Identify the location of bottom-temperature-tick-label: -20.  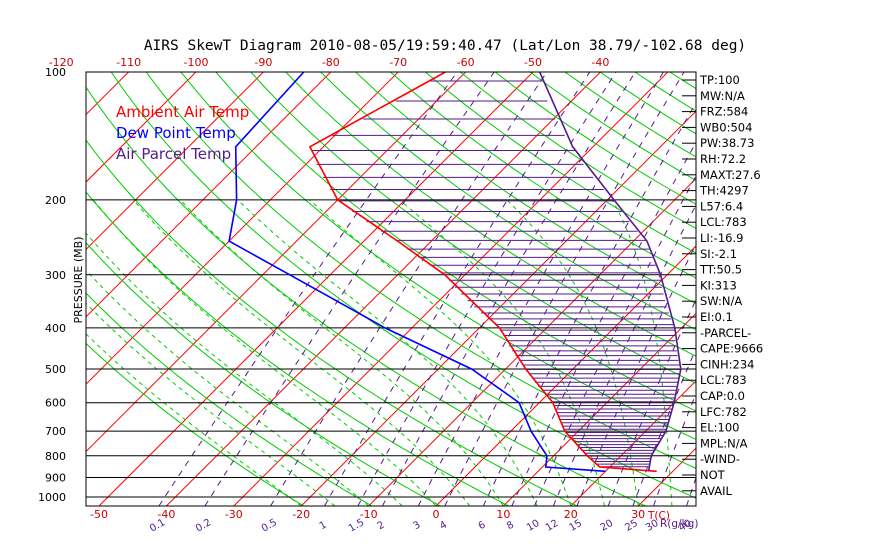
(301, 514).